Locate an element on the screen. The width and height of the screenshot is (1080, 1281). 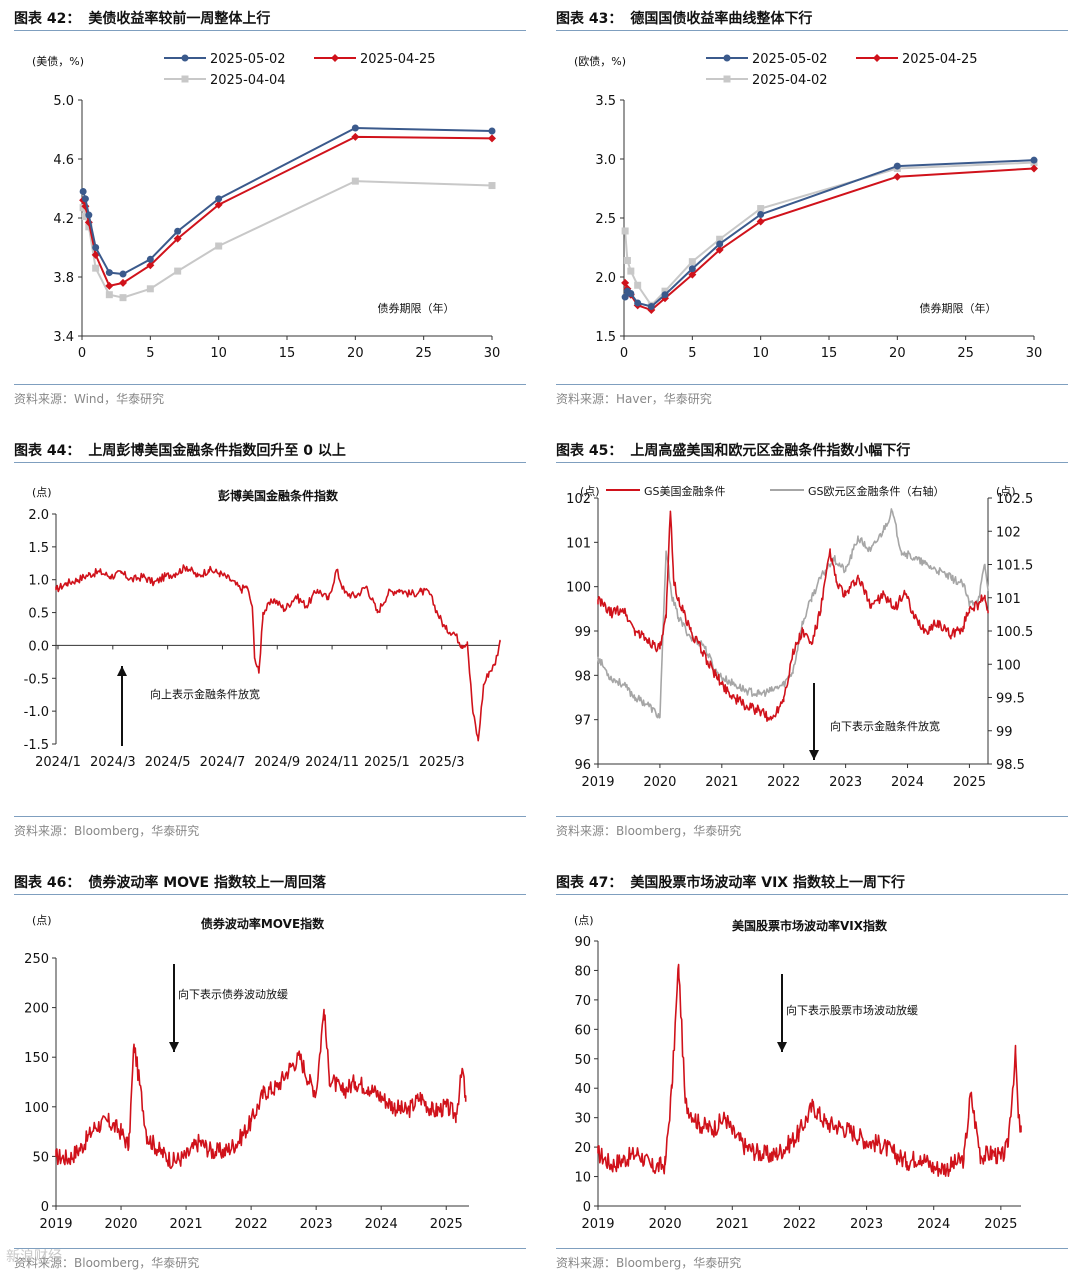
panel-title-text: 美国股票市场波动率 VIX 指数较上一周下行 is located at coordinates (767, 883).